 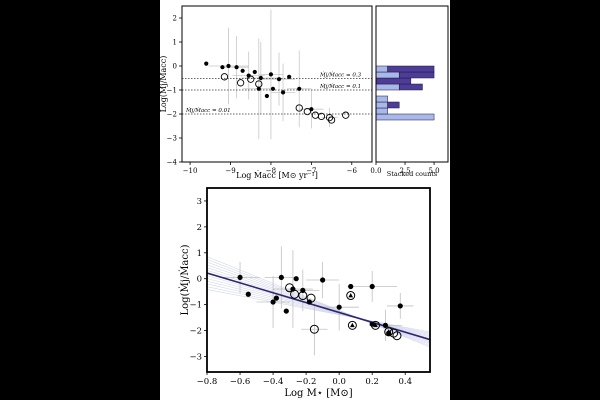 What do you see at coordinates (273, 382) in the screenshot?
I see `panel3-xtick-label-2: −0.4` at bounding box center [273, 382].